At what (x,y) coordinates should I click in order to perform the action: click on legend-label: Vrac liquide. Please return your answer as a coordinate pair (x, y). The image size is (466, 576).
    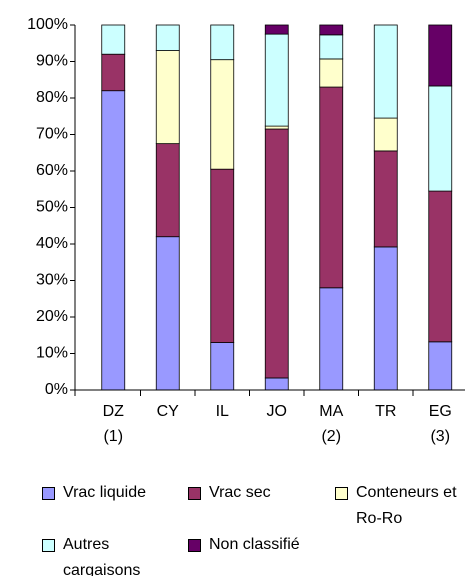
    Looking at the image, I should click on (105, 492).